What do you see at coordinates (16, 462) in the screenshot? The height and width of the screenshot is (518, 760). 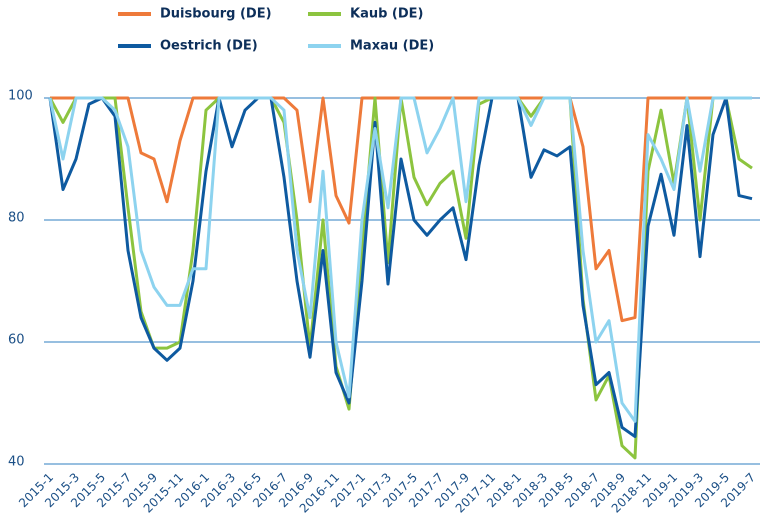 I see `y-tick-label: 40` at bounding box center [16, 462].